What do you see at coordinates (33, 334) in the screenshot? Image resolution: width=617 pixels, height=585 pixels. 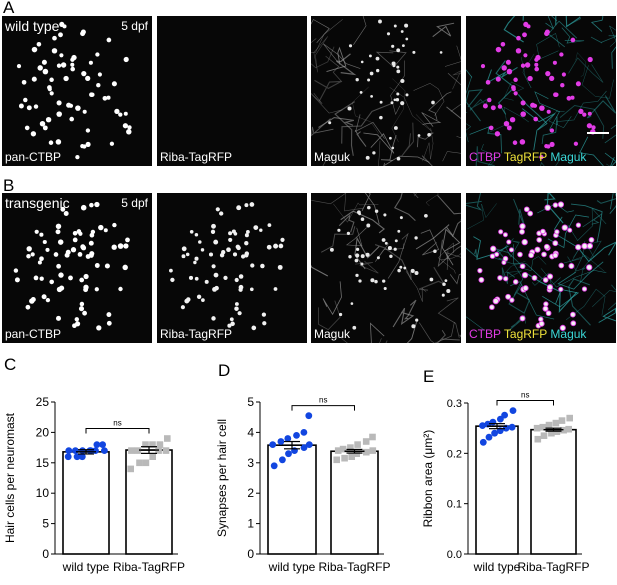 I see `channel-label: pan-CTBP` at bounding box center [33, 334].